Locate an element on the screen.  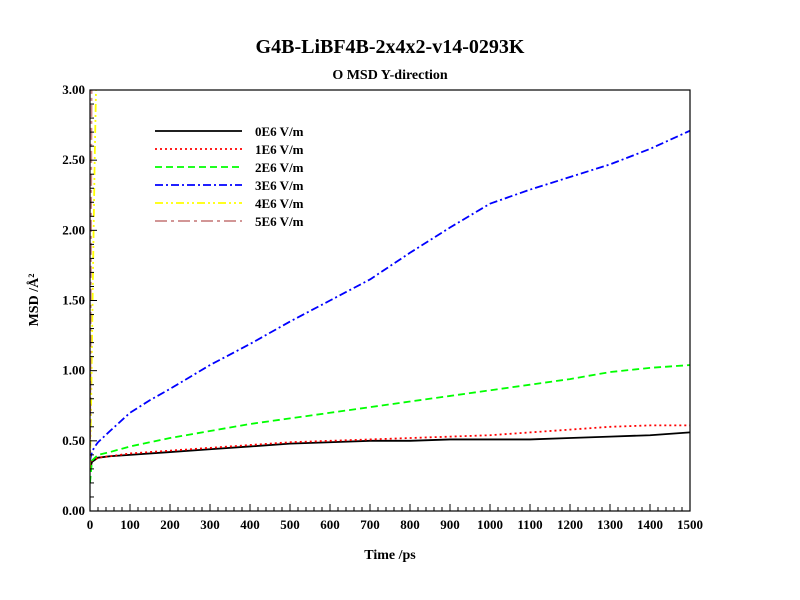
legend-label: 1E6 V/m is located at coordinates (279, 149).